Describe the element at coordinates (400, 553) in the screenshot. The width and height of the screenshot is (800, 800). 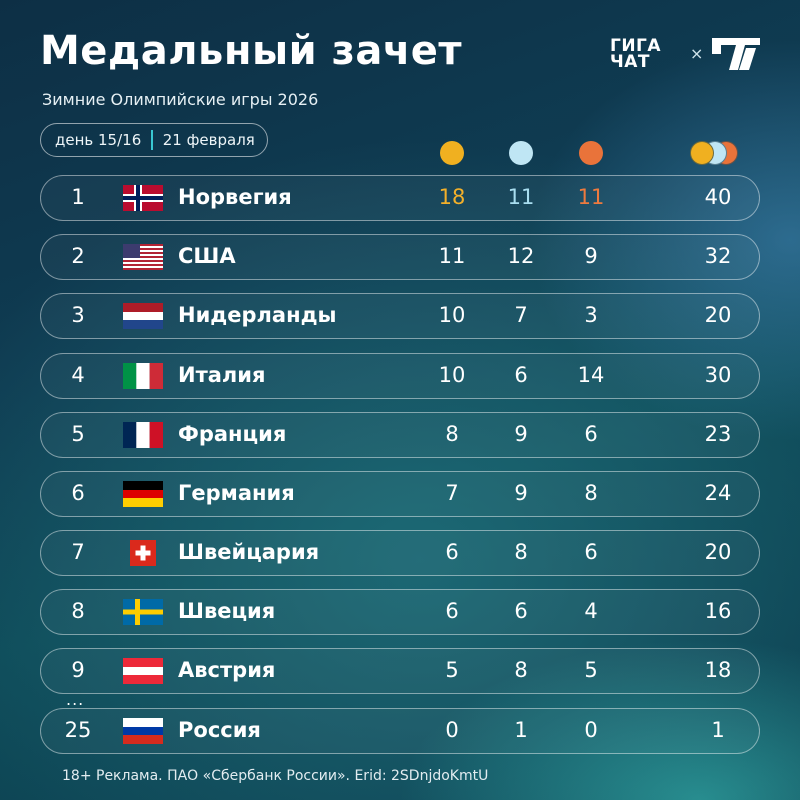
I see `table-row: 7 Швейцария 6 8 6 20` at that location.